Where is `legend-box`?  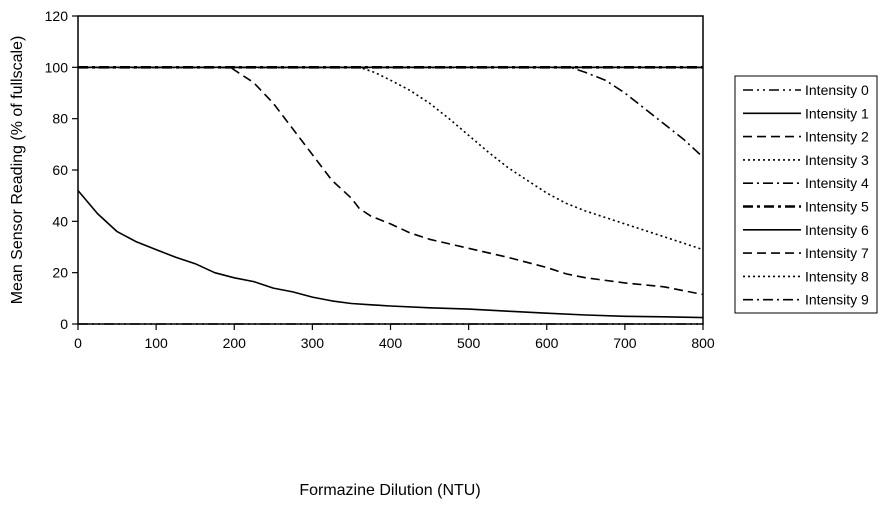
legend-box is located at coordinates (806, 194).